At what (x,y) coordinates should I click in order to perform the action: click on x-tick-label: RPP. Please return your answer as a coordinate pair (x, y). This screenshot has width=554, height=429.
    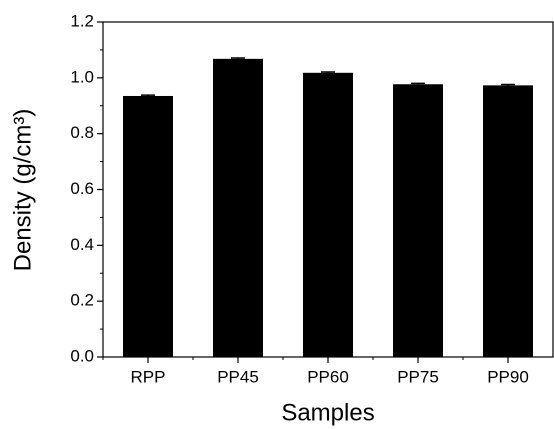
    Looking at the image, I should click on (148, 376).